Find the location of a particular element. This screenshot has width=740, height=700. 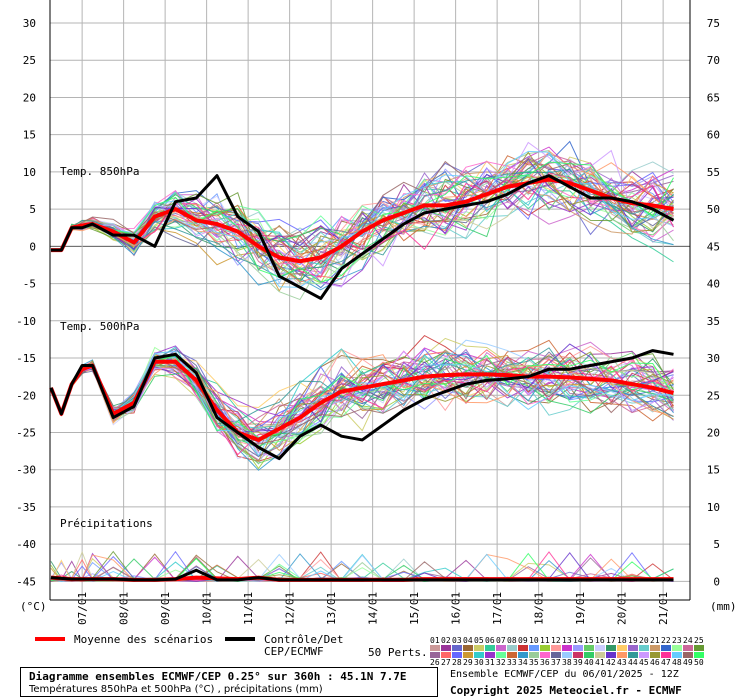

pert-number: 09 is located at coordinates (523, 640).